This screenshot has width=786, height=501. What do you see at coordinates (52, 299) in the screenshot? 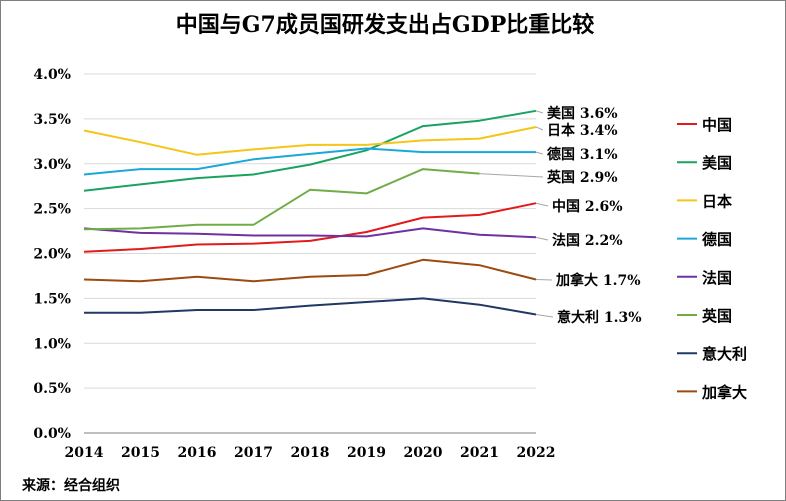
I see `y-tick-label: 1.5%` at bounding box center [52, 299].